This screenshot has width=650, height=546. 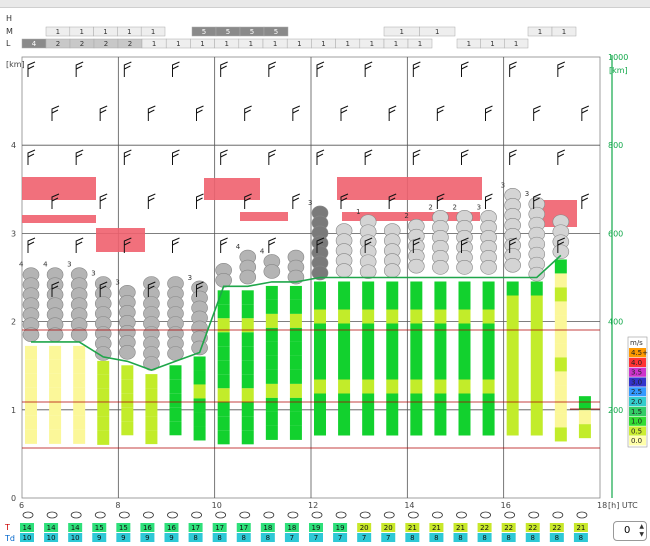 I want to click on cloud-cover-cell, so click(x=276, y=31).